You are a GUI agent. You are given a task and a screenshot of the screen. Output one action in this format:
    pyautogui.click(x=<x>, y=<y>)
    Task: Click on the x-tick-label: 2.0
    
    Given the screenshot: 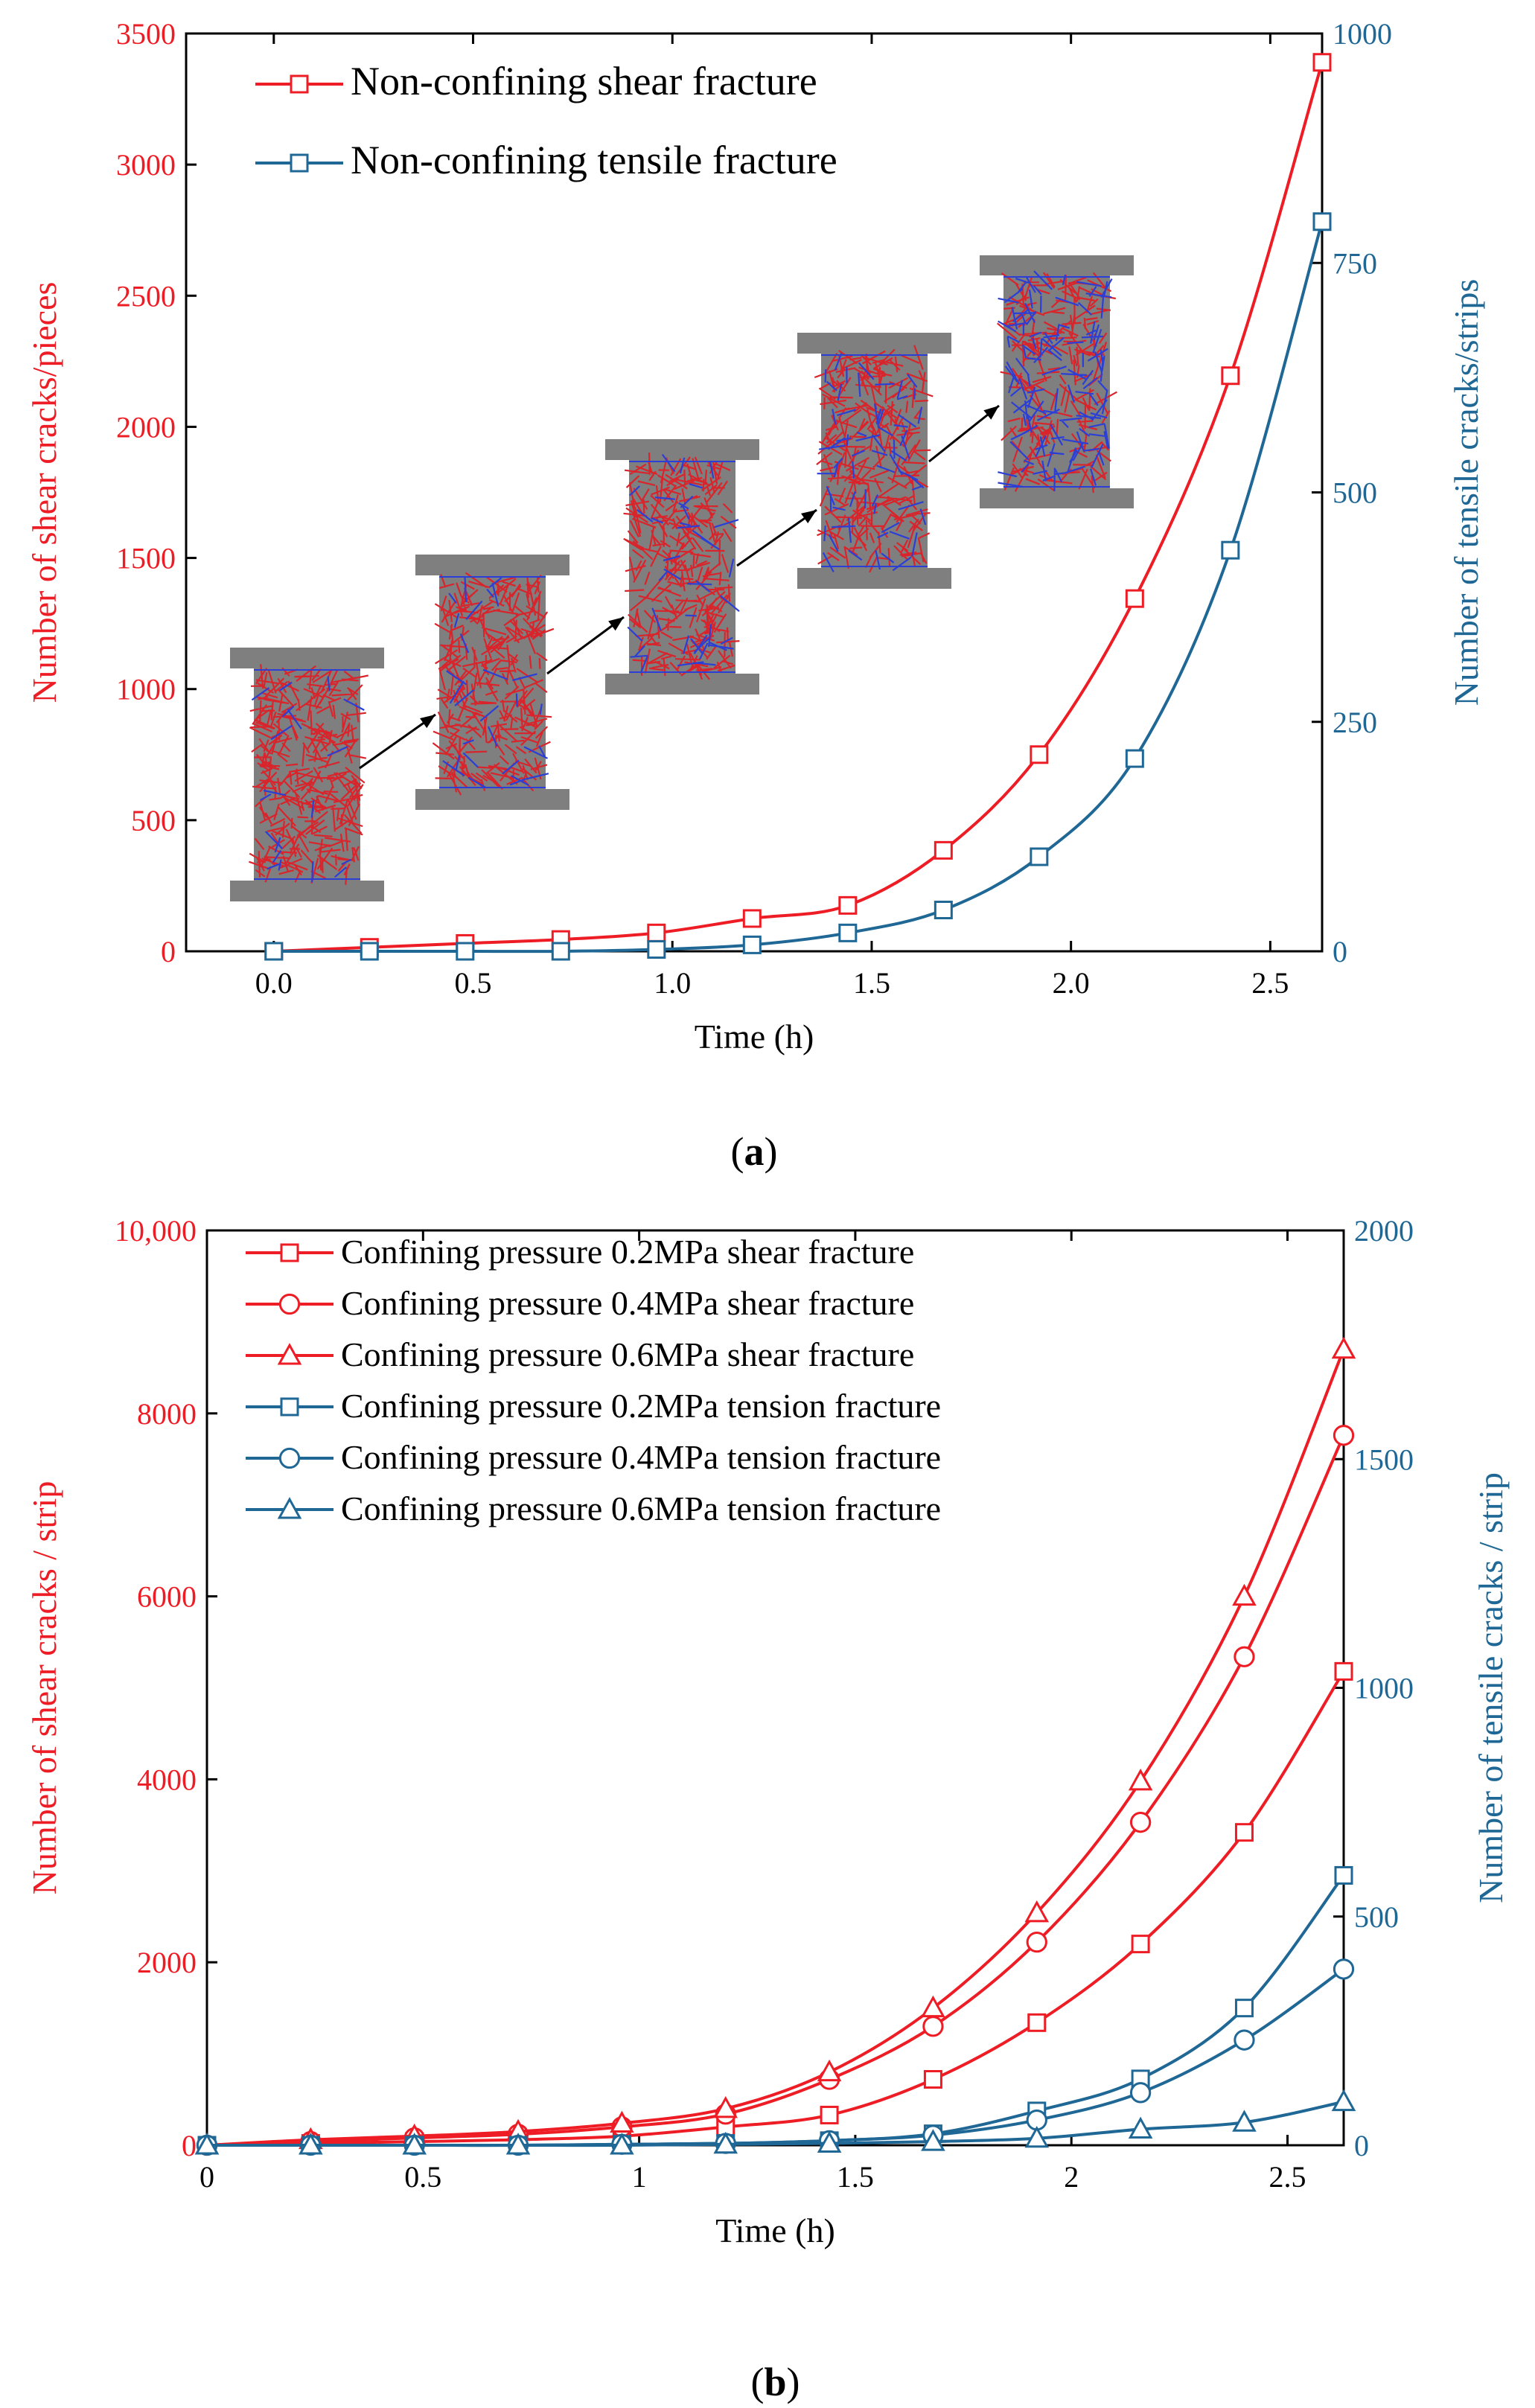 What is the action you would take?
    pyautogui.click(x=1071, y=983)
    